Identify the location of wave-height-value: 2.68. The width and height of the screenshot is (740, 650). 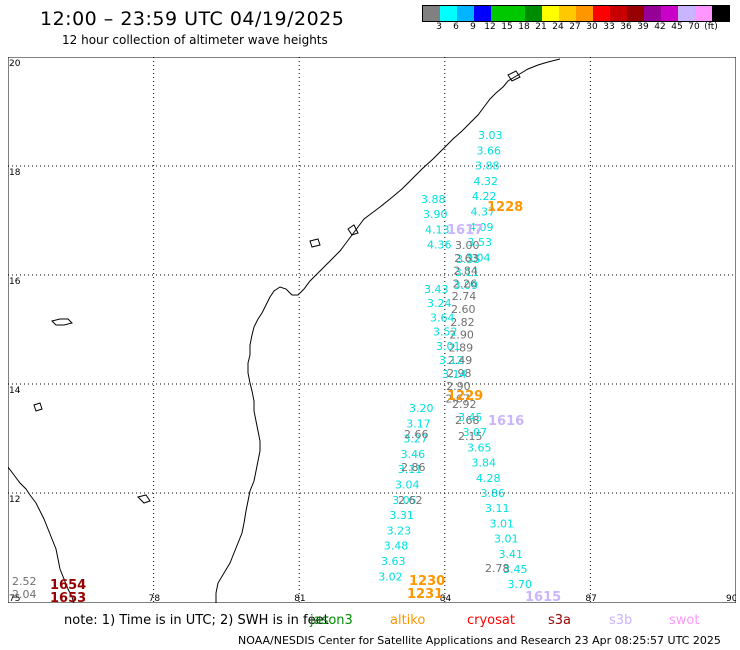
(467, 420).